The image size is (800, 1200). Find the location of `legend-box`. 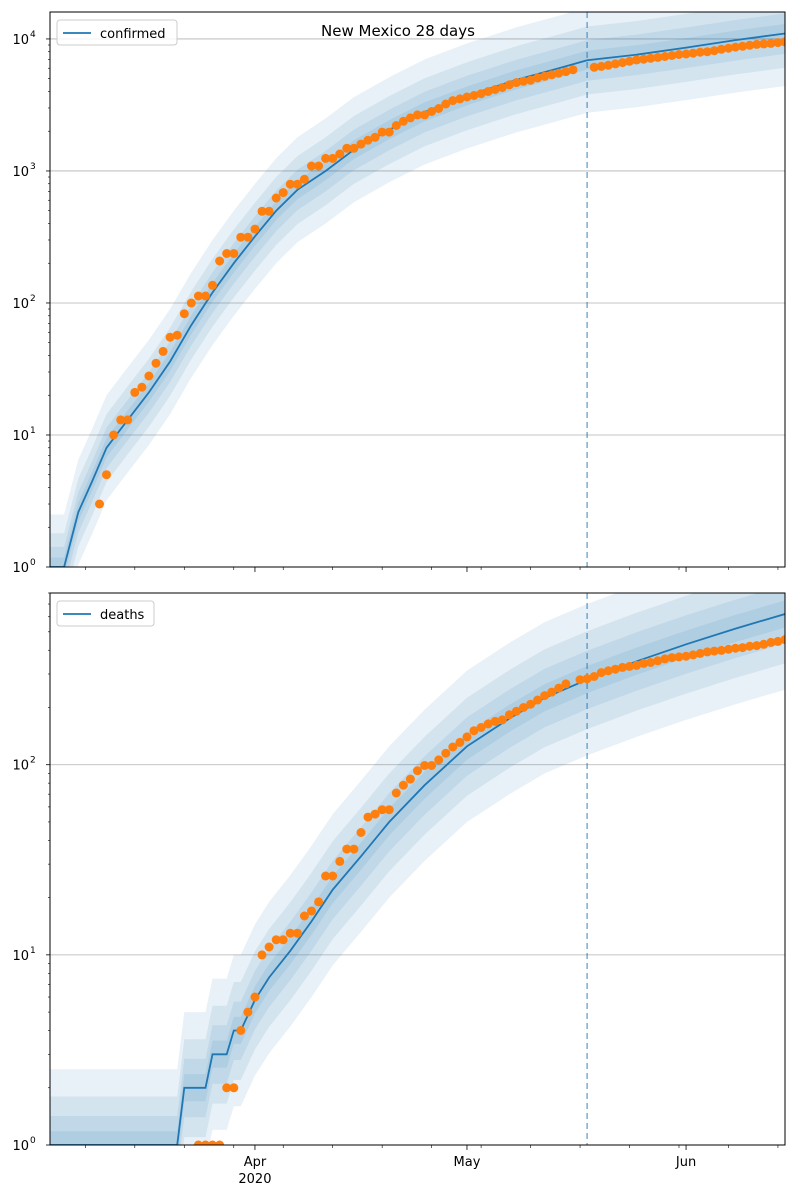

legend-box is located at coordinates (105, 613).